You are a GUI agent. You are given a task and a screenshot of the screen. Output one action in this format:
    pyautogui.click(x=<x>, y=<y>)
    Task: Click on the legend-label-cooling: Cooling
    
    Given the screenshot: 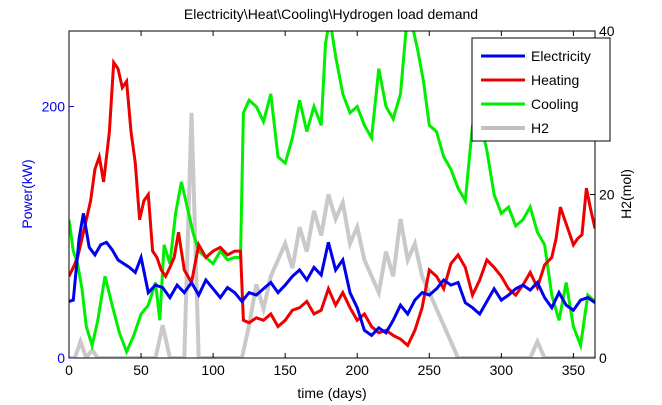 What is the action you would take?
    pyautogui.click(x=554, y=104)
    